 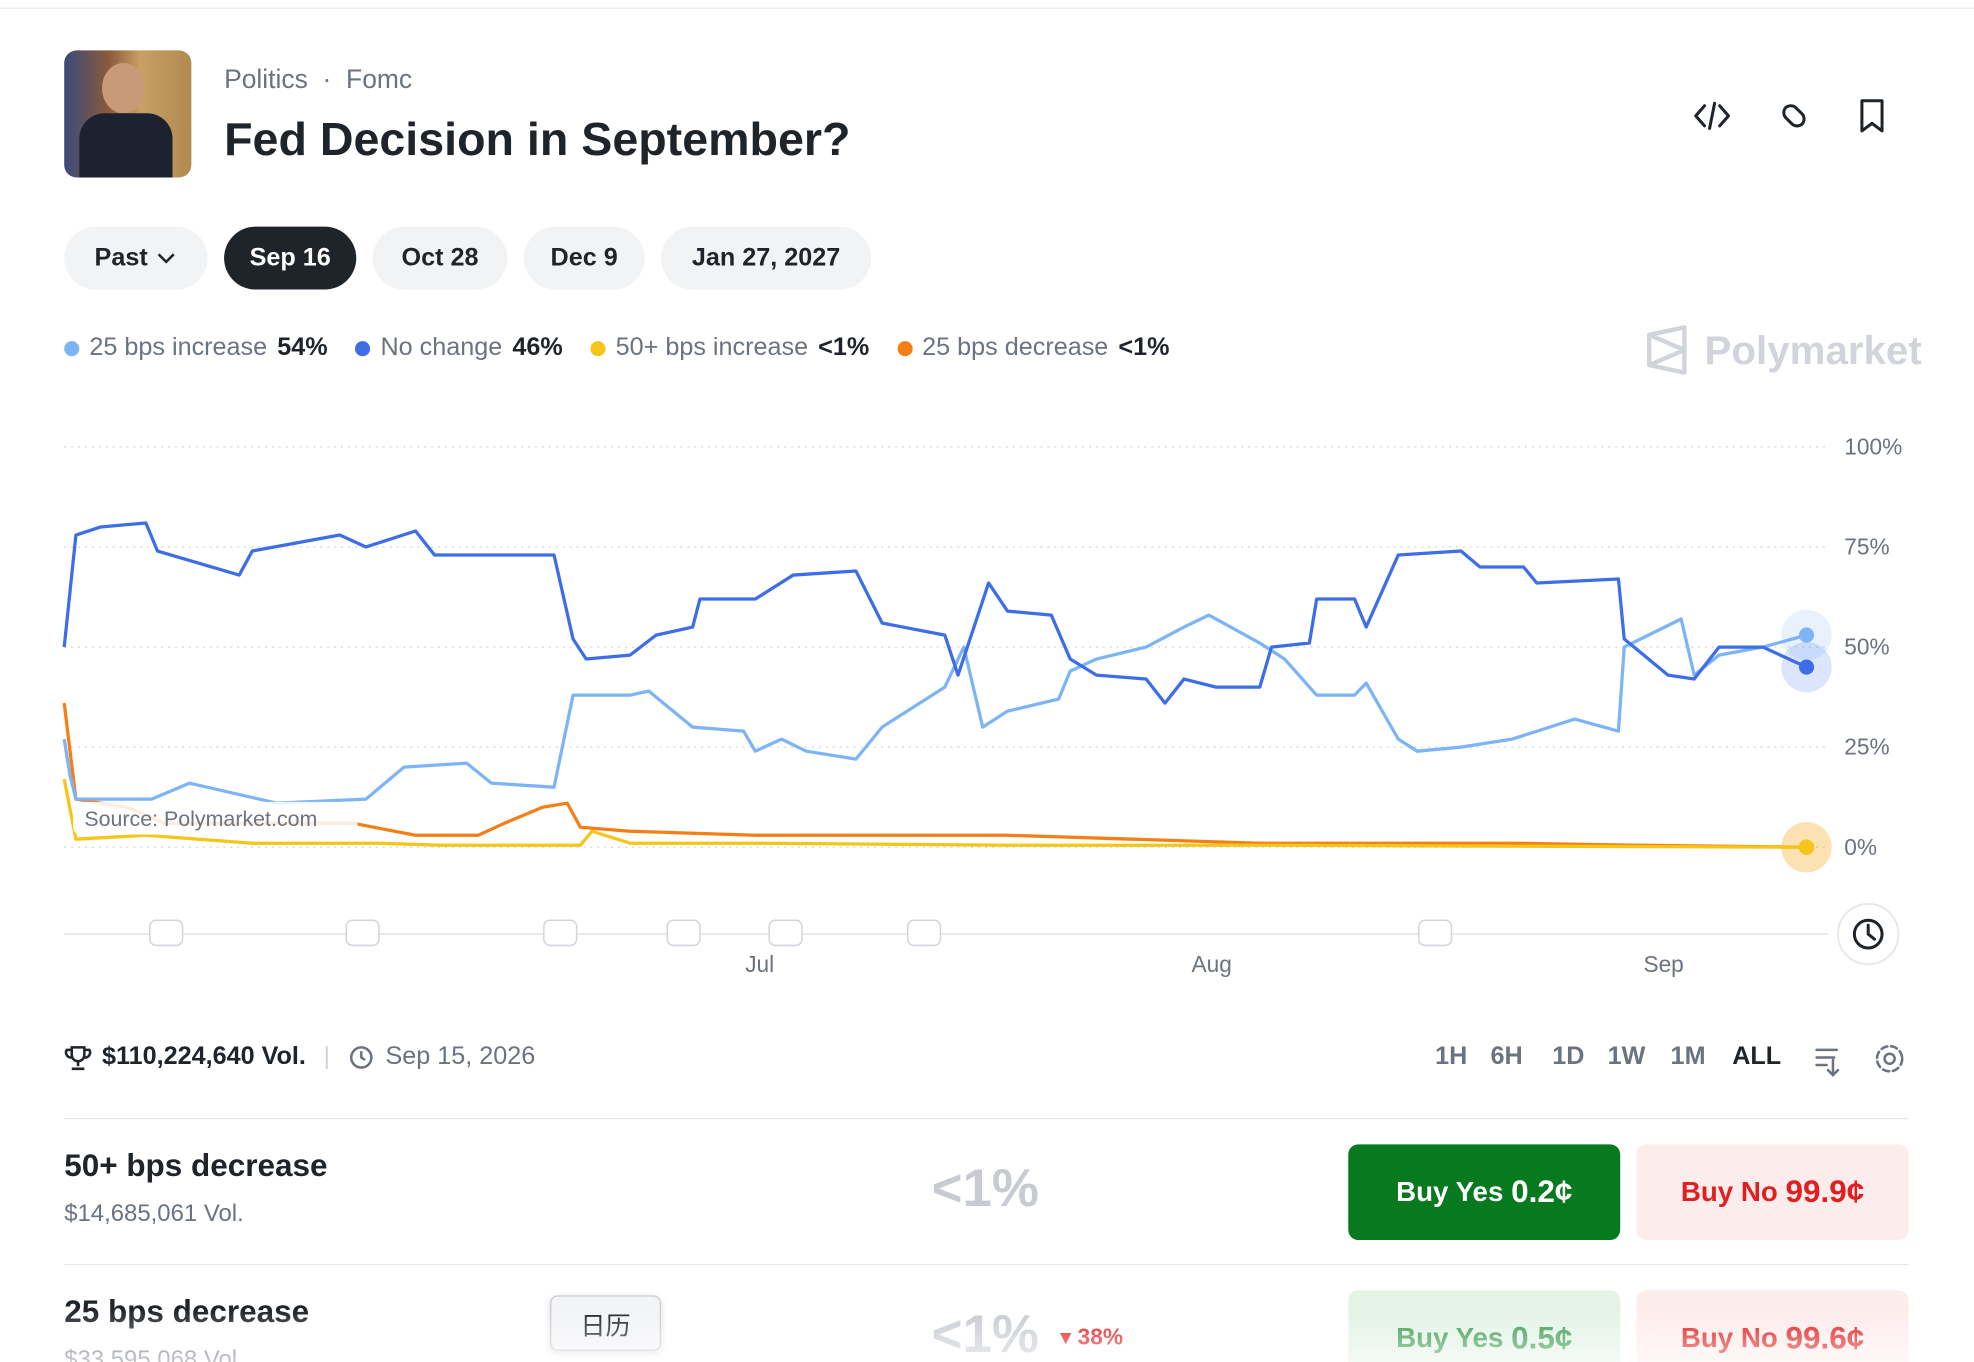 What do you see at coordinates (766, 258) in the screenshot?
I see `tab: Jan 27, 2027` at bounding box center [766, 258].